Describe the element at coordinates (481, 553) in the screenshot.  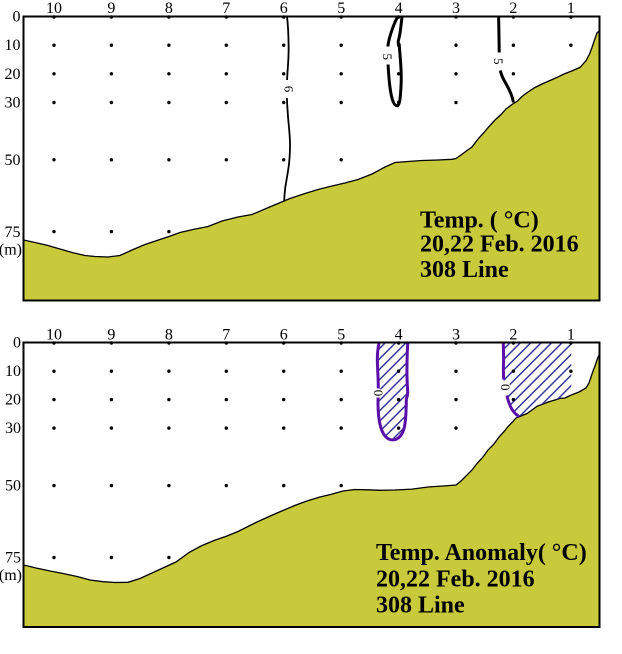
I see `svg-text: Temp. Anomaly( °C)` at that location.